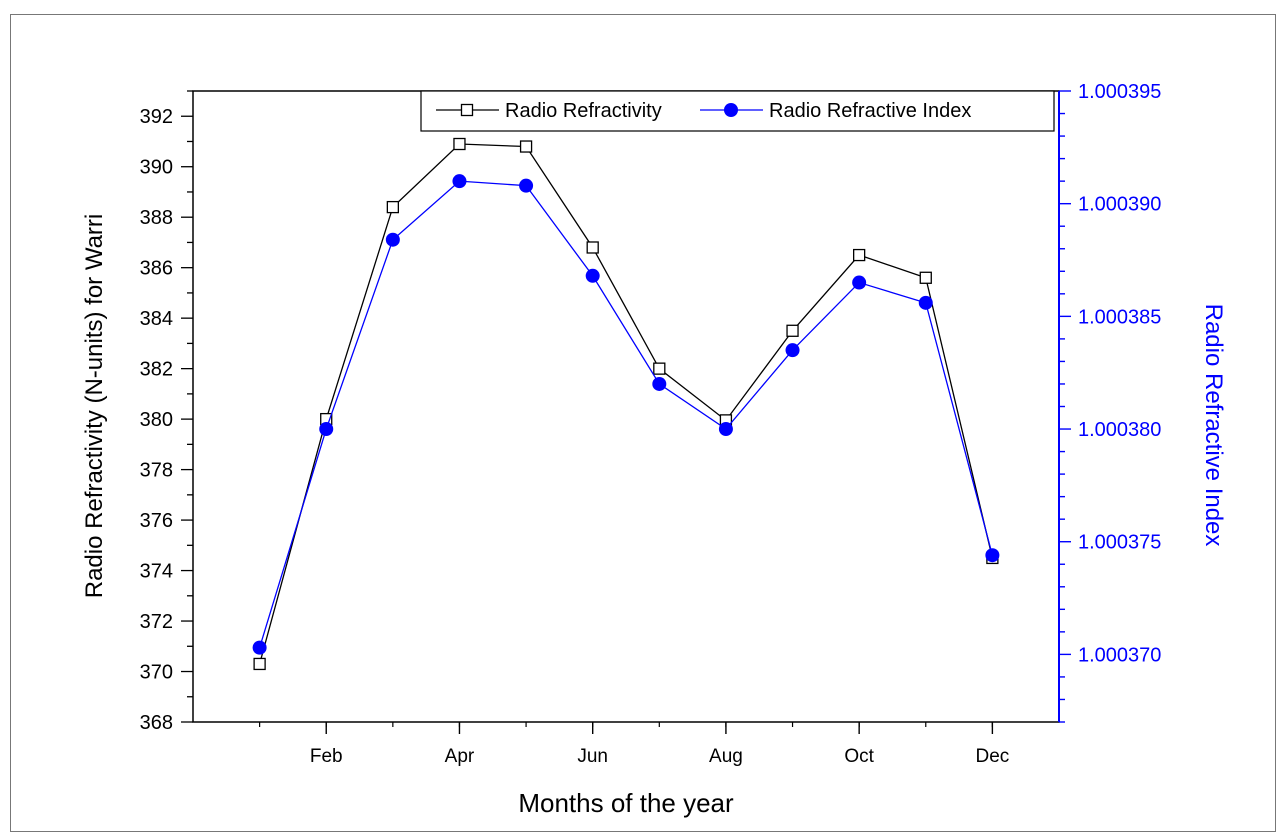  Describe the element at coordinates (94, 406) in the screenshot. I see `y-axis-title: Radio Refractivity (N-units) for Warri` at that location.